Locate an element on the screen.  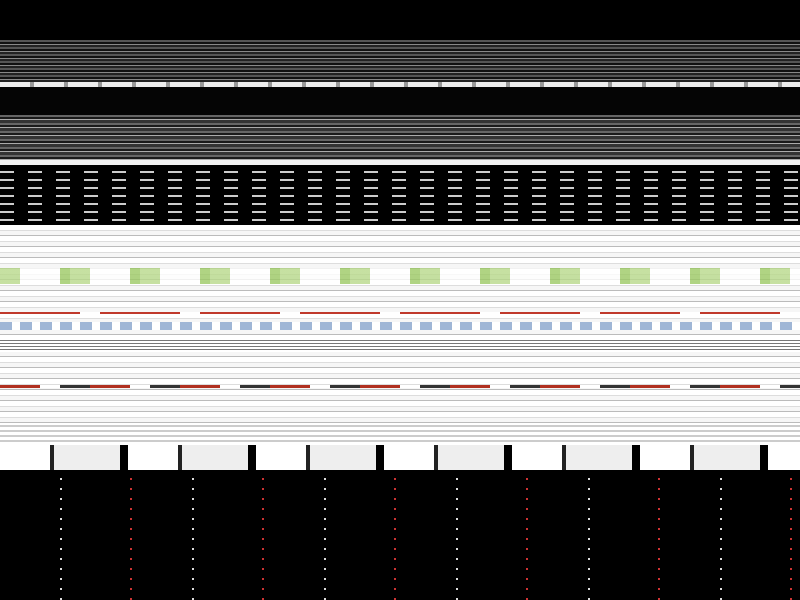
blue-stripe is located at coordinates (400, 326).